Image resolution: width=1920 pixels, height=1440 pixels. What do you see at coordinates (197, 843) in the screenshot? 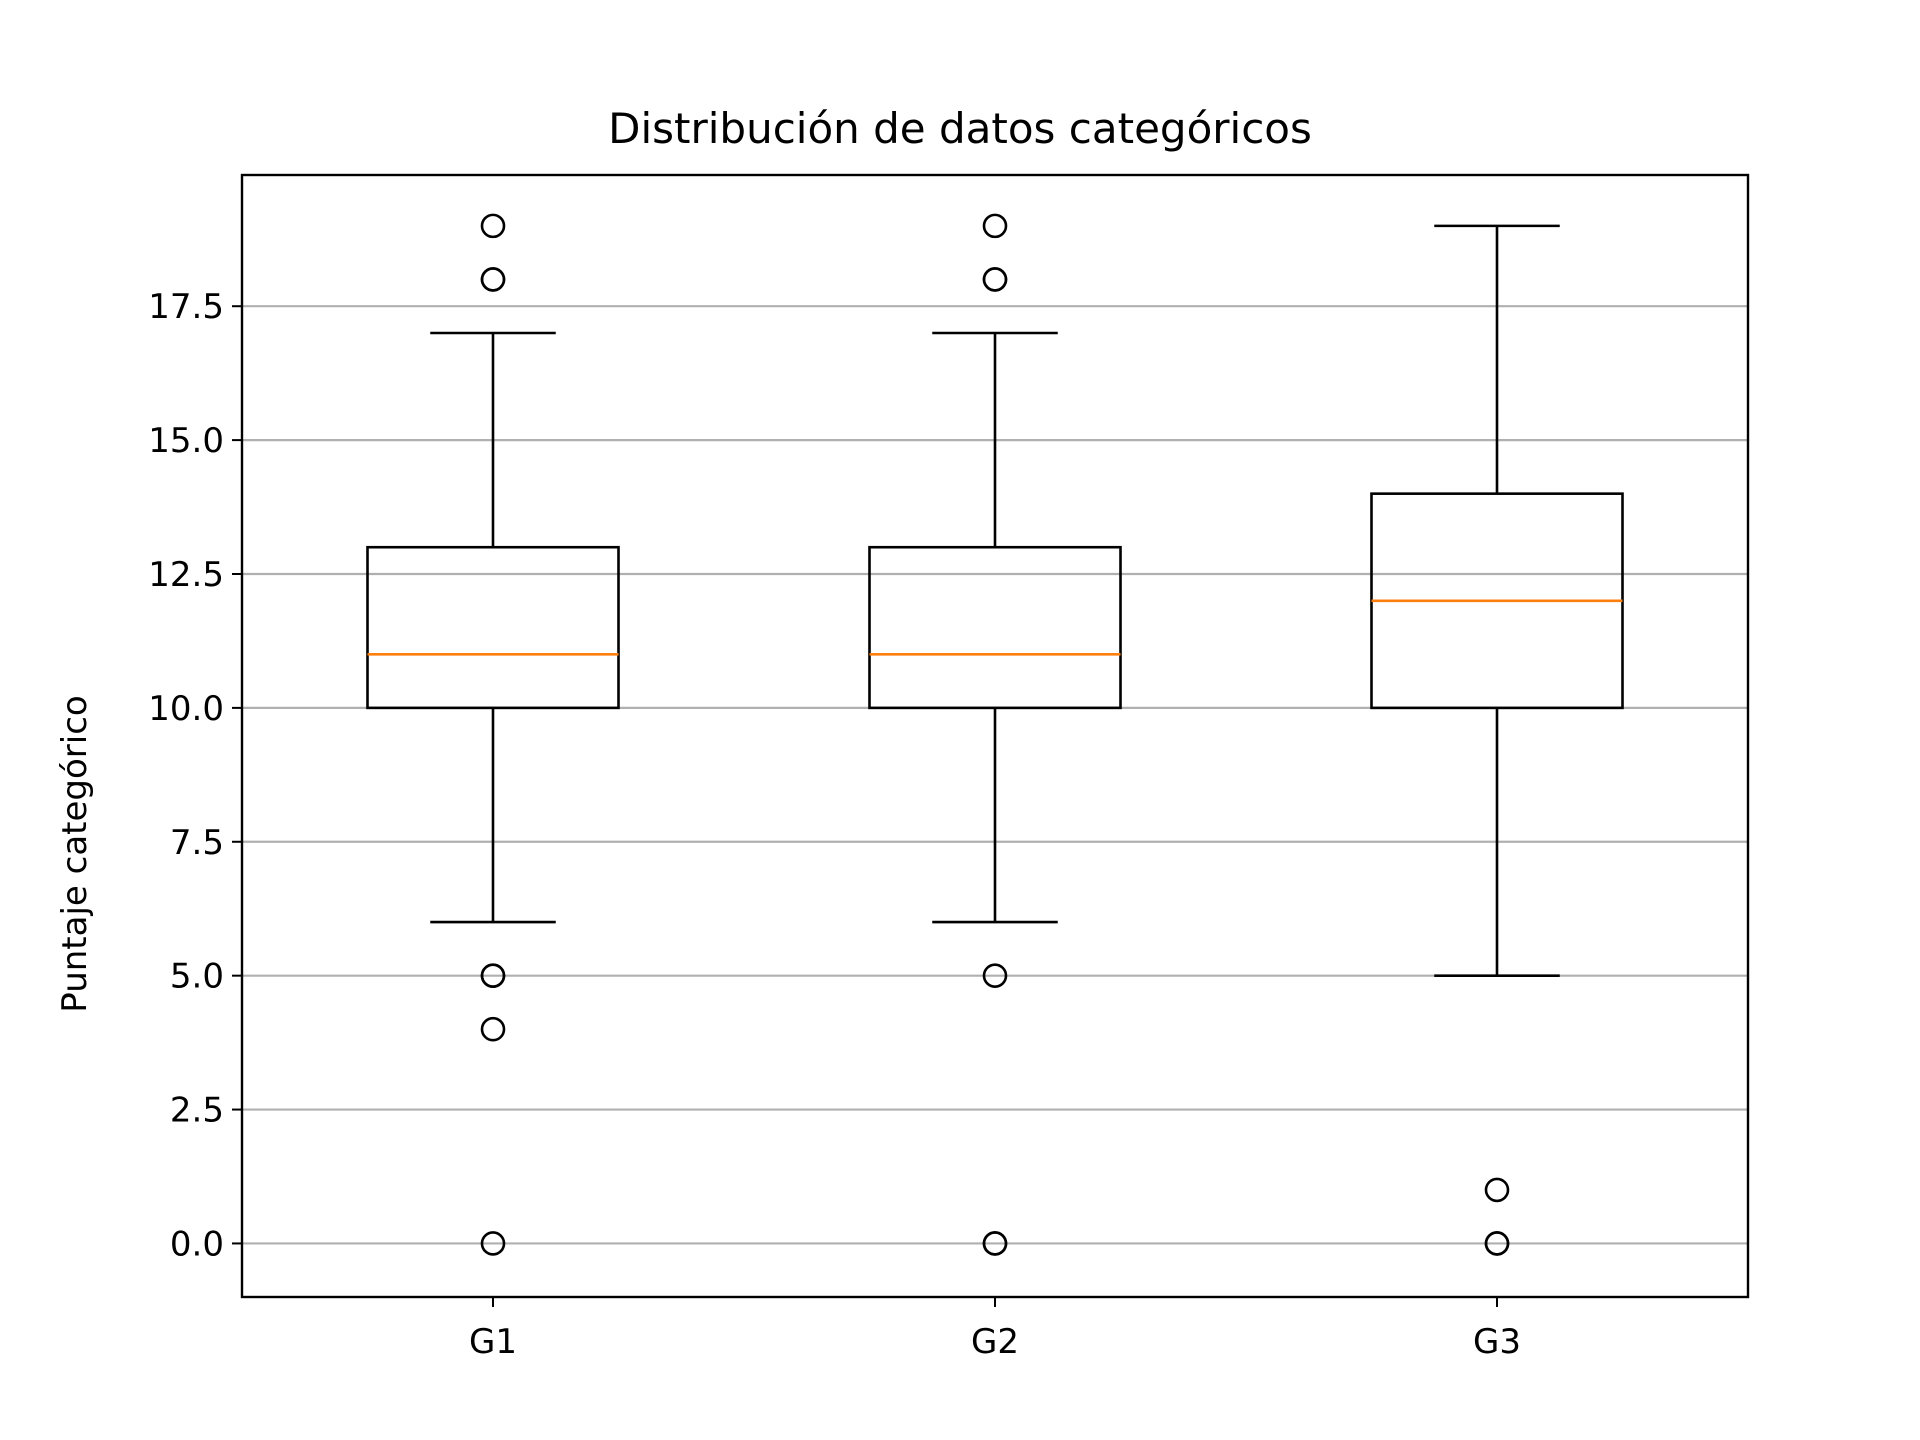
I see `y-tick-label: 7.5` at bounding box center [197, 843].